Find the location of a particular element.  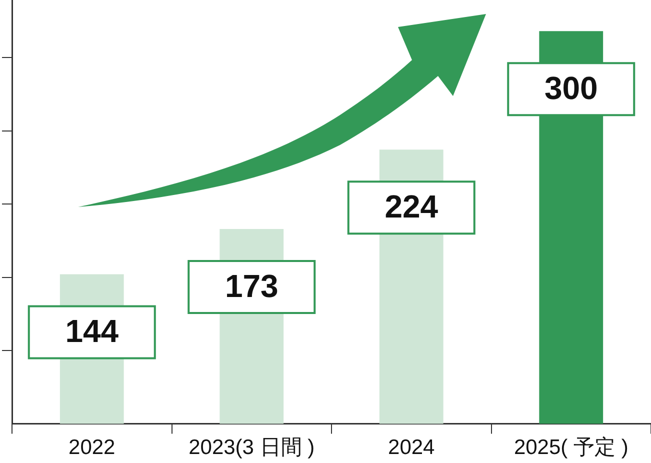

data-label: 300 is located at coordinates (571, 88).